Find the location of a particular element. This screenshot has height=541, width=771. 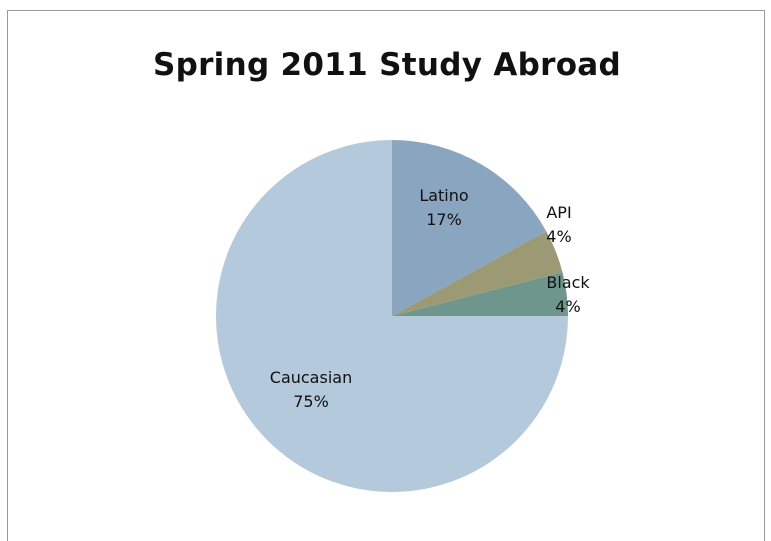

slice-label-api: API is located at coordinates (558, 212).